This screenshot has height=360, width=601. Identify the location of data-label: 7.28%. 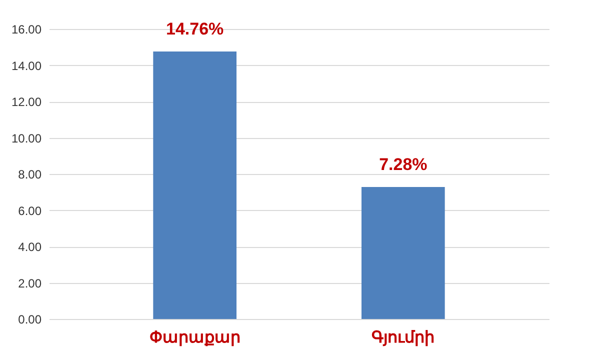
(403, 164).